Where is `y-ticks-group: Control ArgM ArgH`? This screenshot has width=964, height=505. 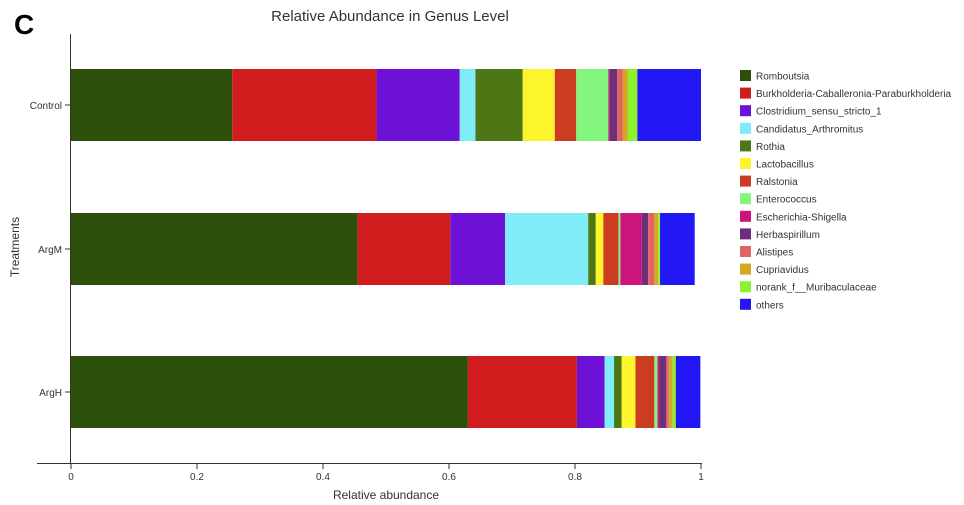
y-ticks-group: Control ArgM ArgH is located at coordinates (50, 250).